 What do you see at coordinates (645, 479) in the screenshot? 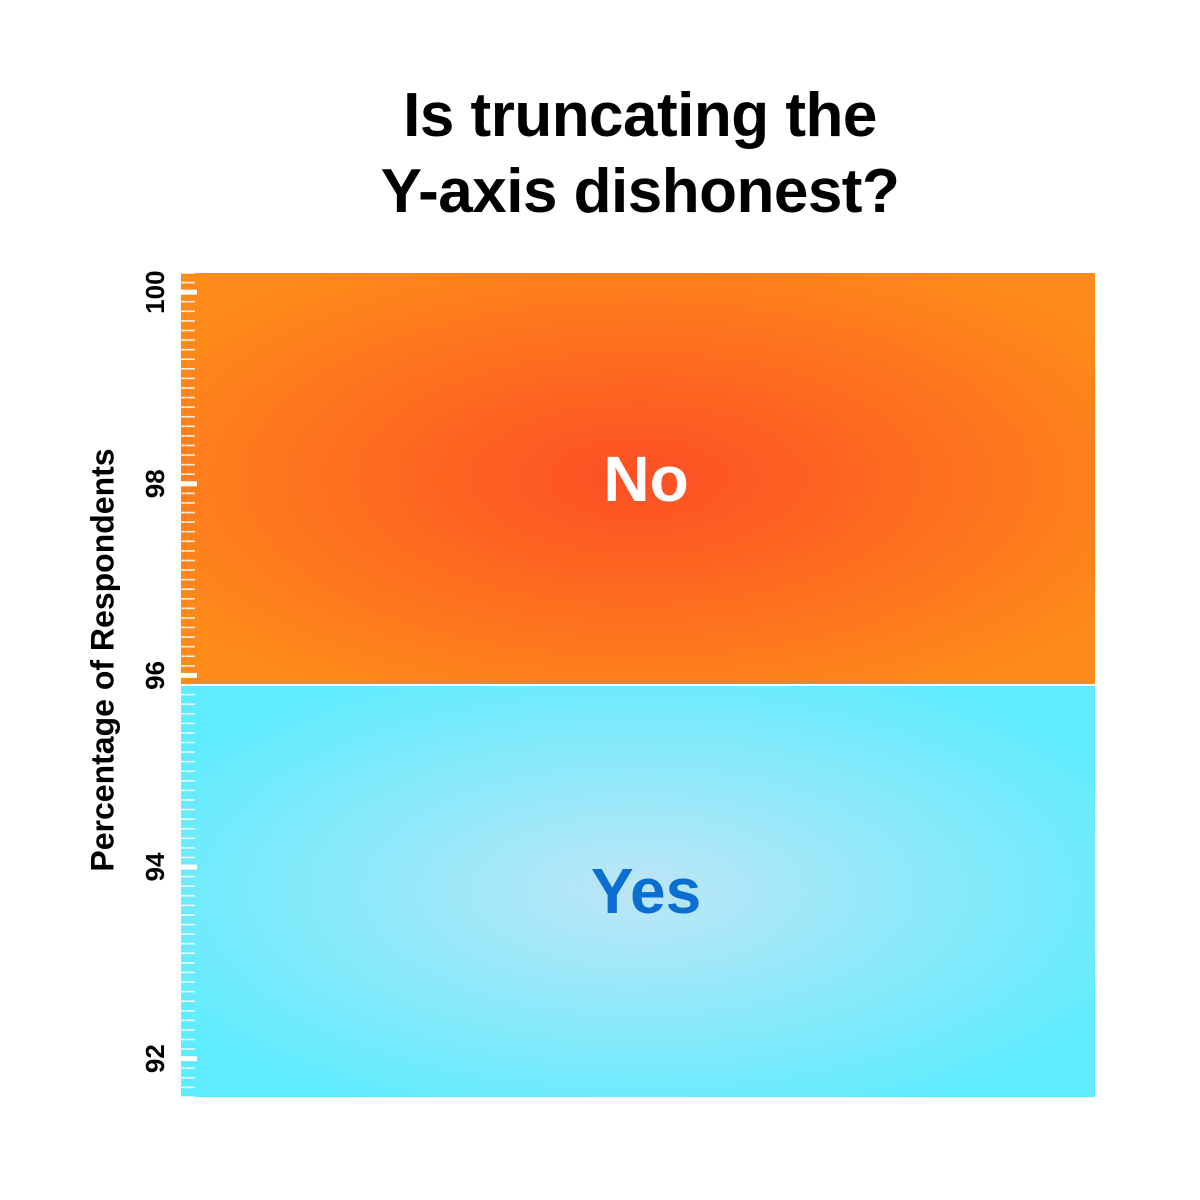
I see `segment-label-no: No` at bounding box center [645, 479].